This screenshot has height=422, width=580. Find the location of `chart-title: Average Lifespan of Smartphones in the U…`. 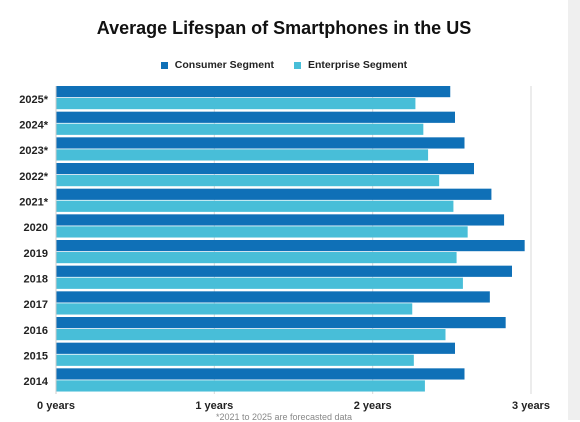

chart-title: Average Lifespan of Smartphones in the U… is located at coordinates (284, 28).